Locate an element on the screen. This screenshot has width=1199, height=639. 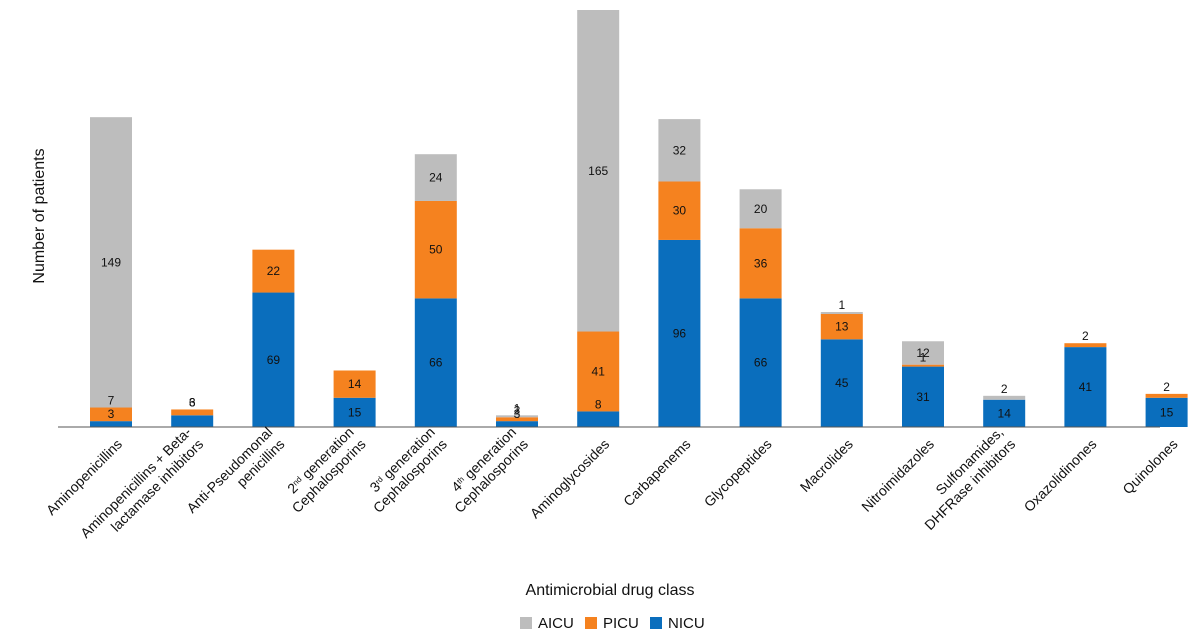
data-label-picu-8: 36 is located at coordinates (761, 263).